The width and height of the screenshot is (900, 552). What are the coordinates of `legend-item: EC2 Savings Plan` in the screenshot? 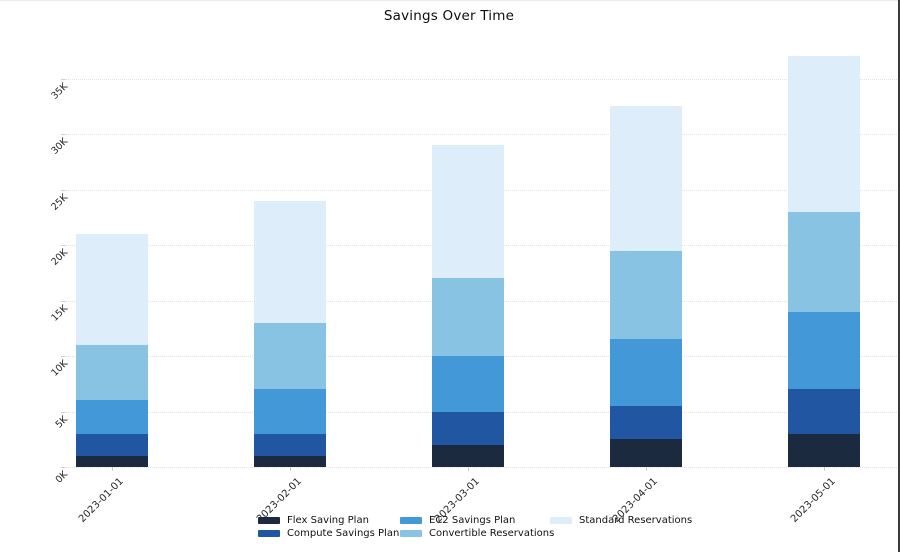 It's located at (477, 520).